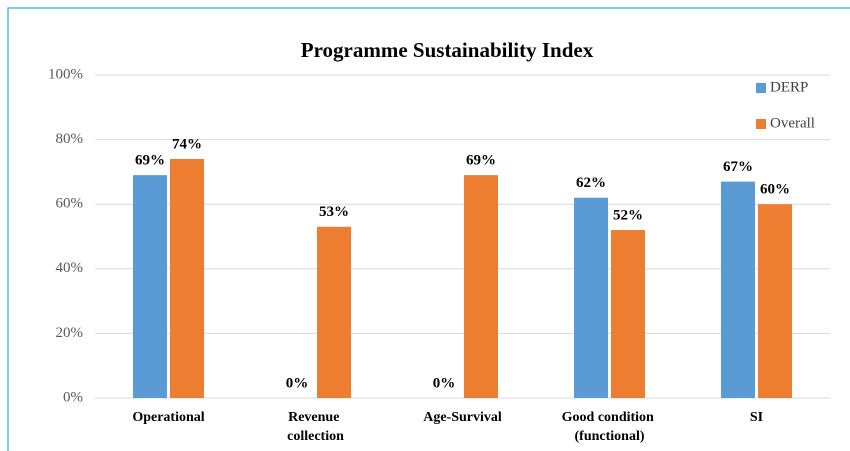  I want to click on y-tick-label: 100%, so click(65, 74).